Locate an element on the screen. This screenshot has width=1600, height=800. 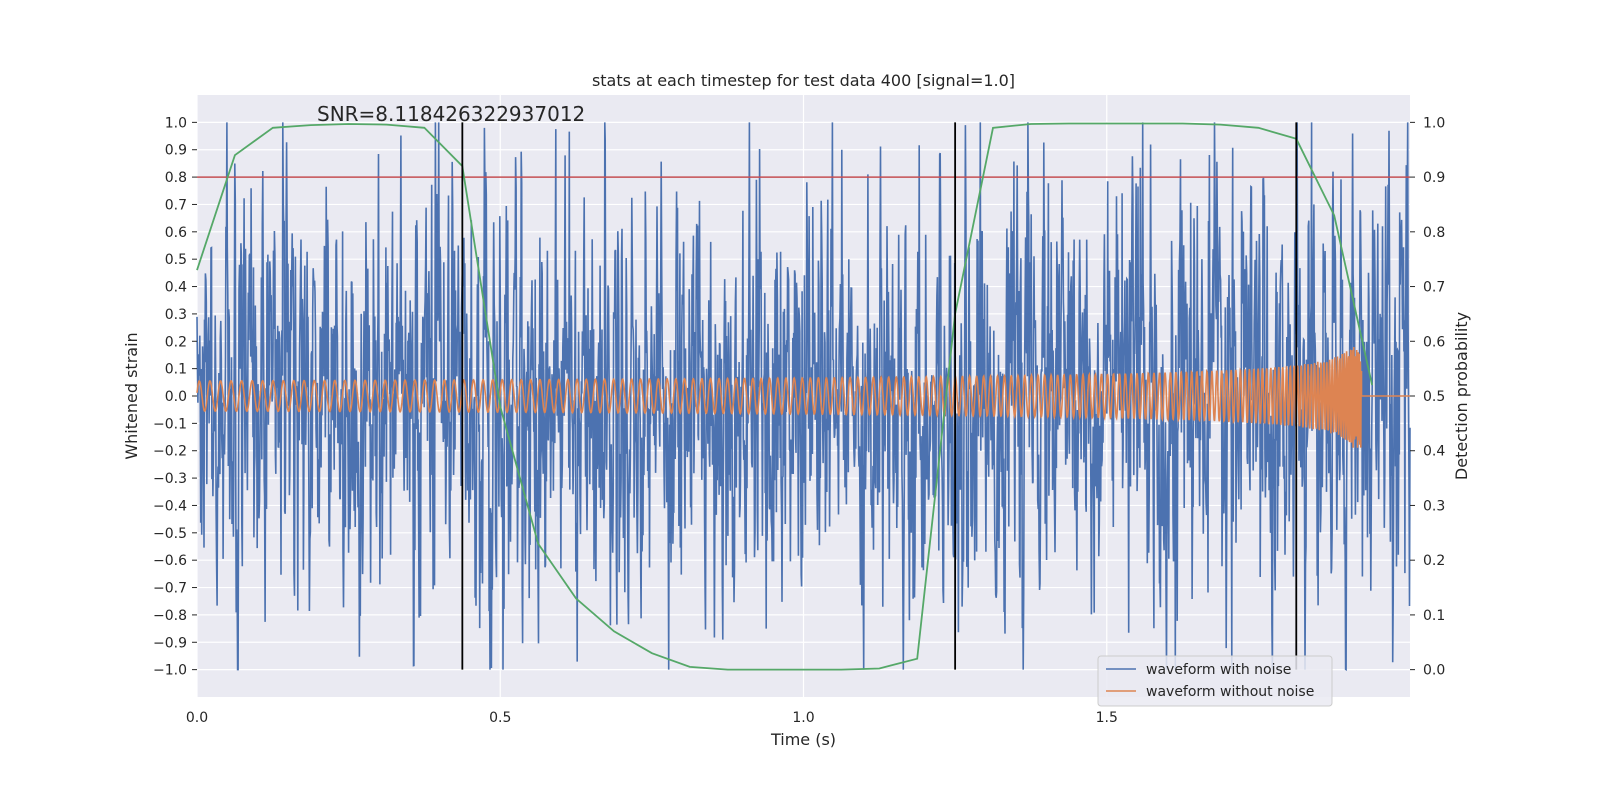
y-tick-label: −0.2 is located at coordinates (170, 452).